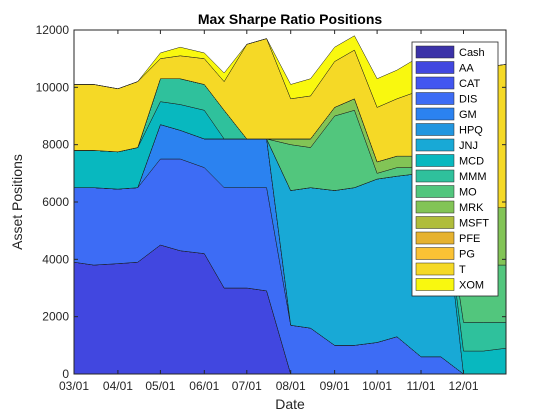 Image resolution: width=560 pixels, height=420 pixels. Describe the element at coordinates (290, 19) in the screenshot. I see `chart-title: Max Sharpe Ratio Positions` at that location.